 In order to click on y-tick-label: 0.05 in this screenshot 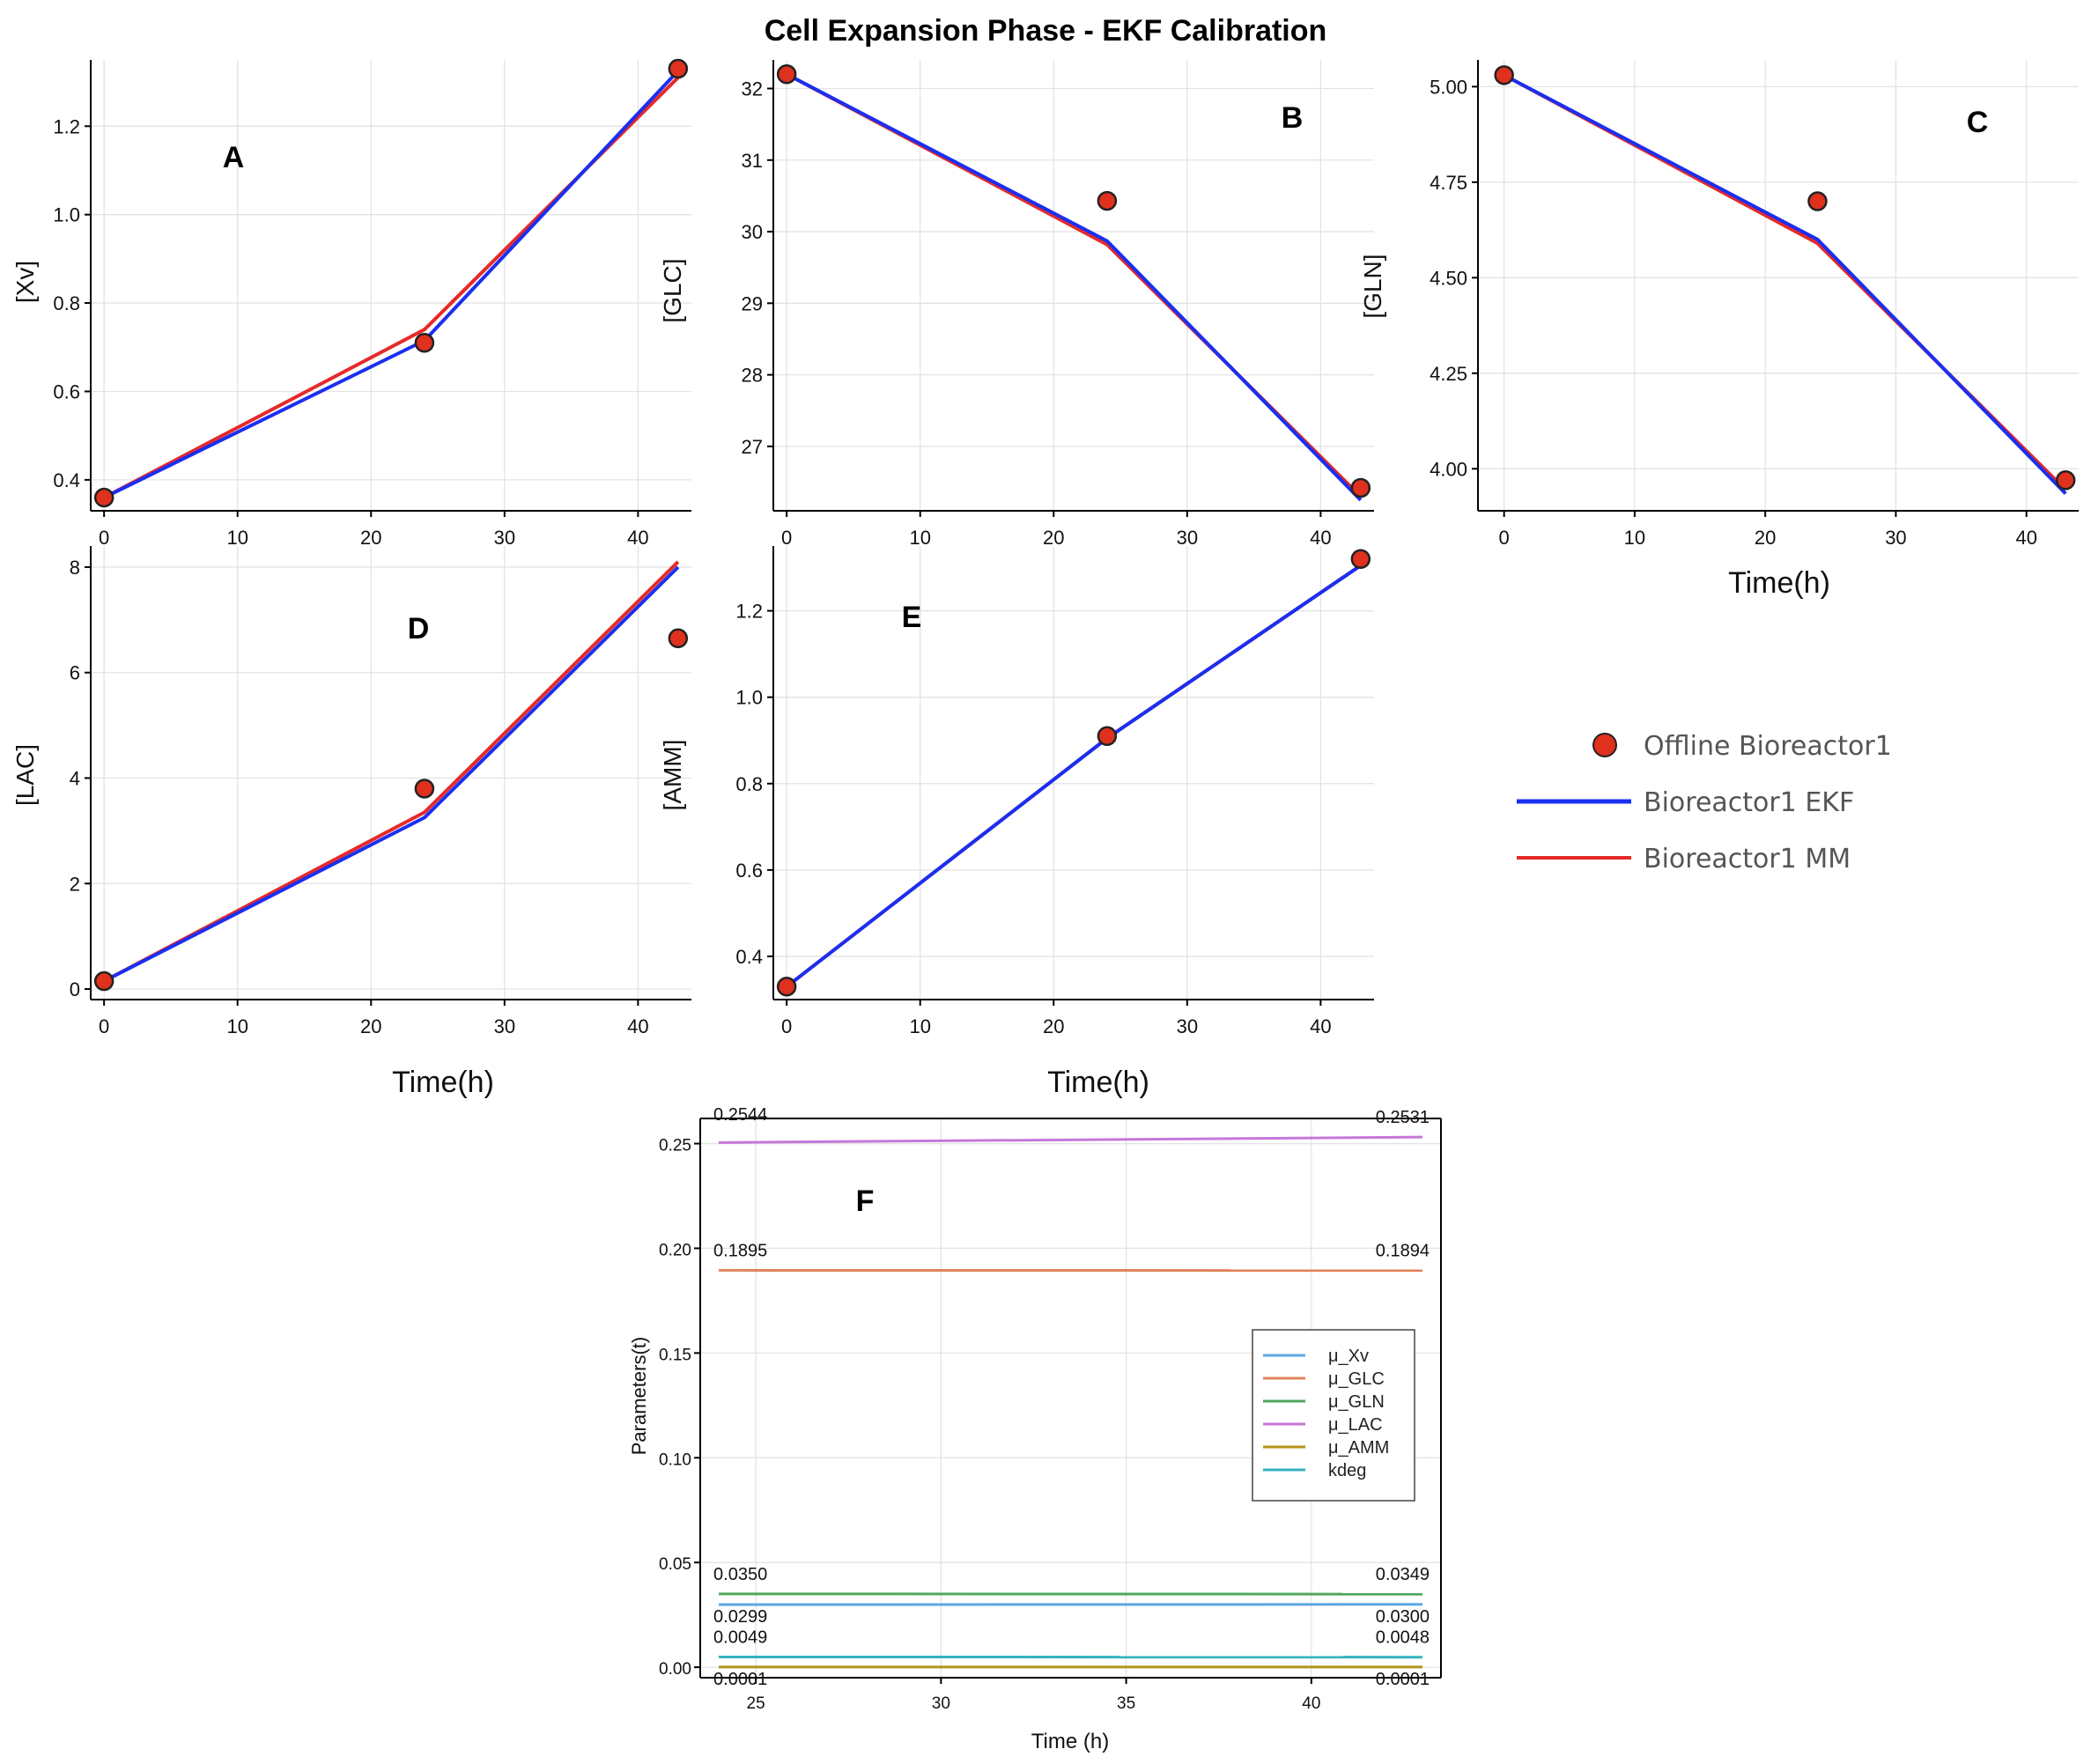, I will do `click(675, 1564)`.